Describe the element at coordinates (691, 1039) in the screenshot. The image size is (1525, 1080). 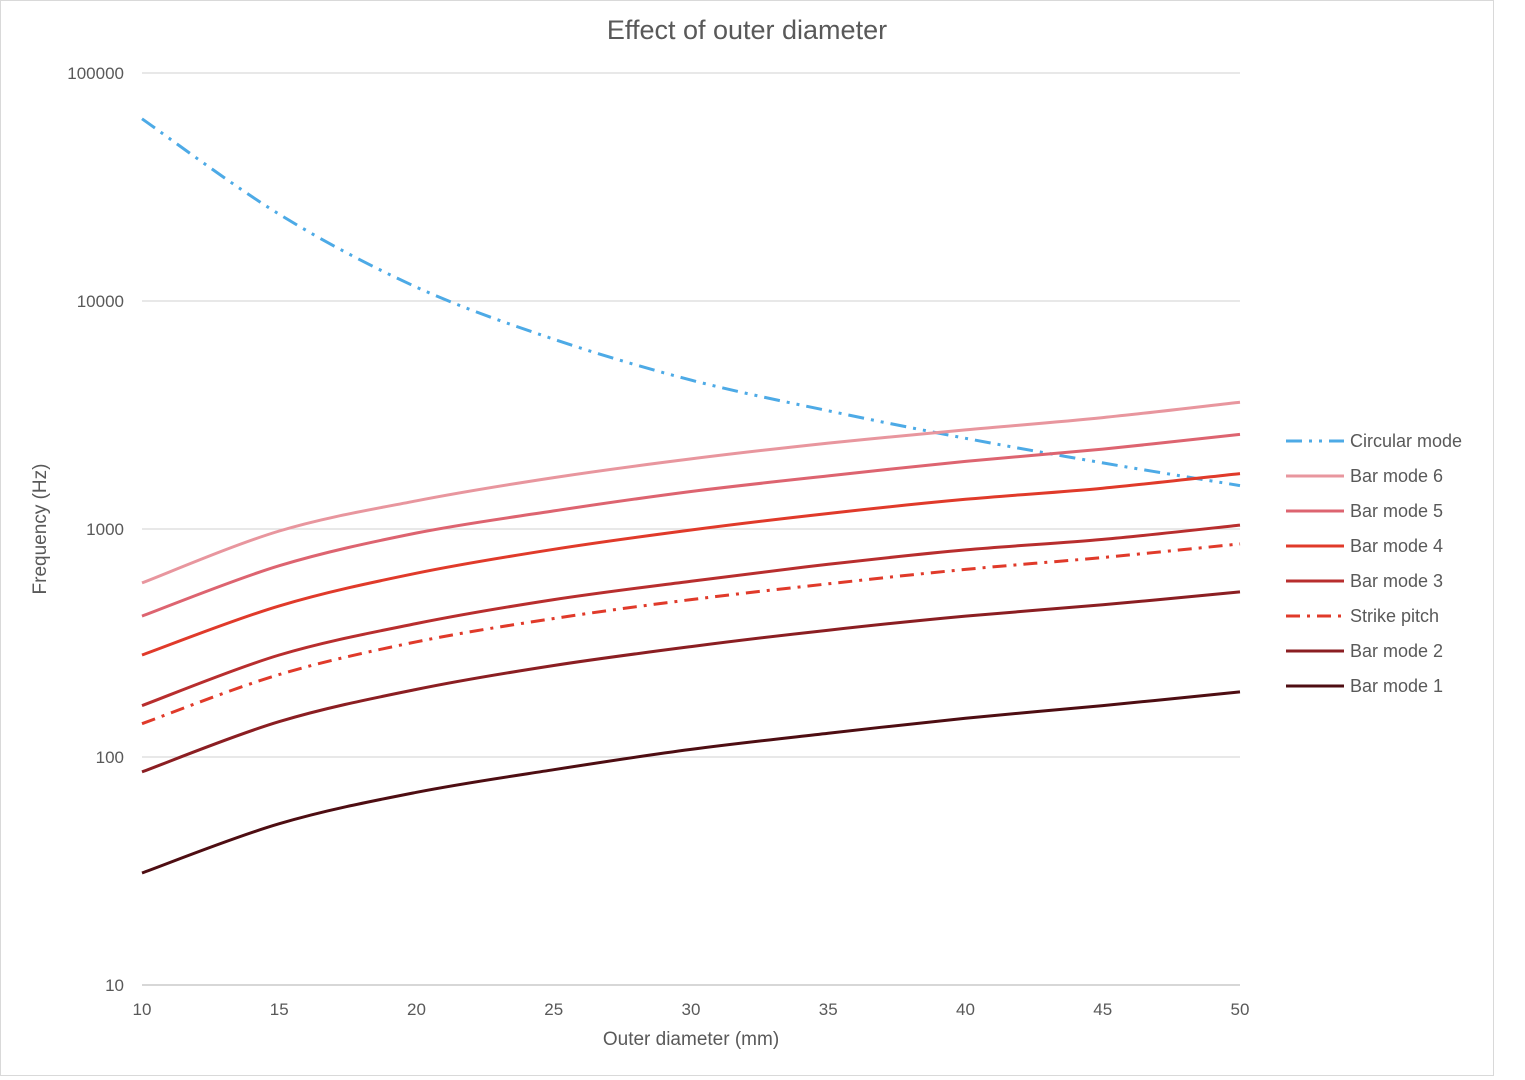
I see `x-axis-label: Outer diameter (mm)` at that location.